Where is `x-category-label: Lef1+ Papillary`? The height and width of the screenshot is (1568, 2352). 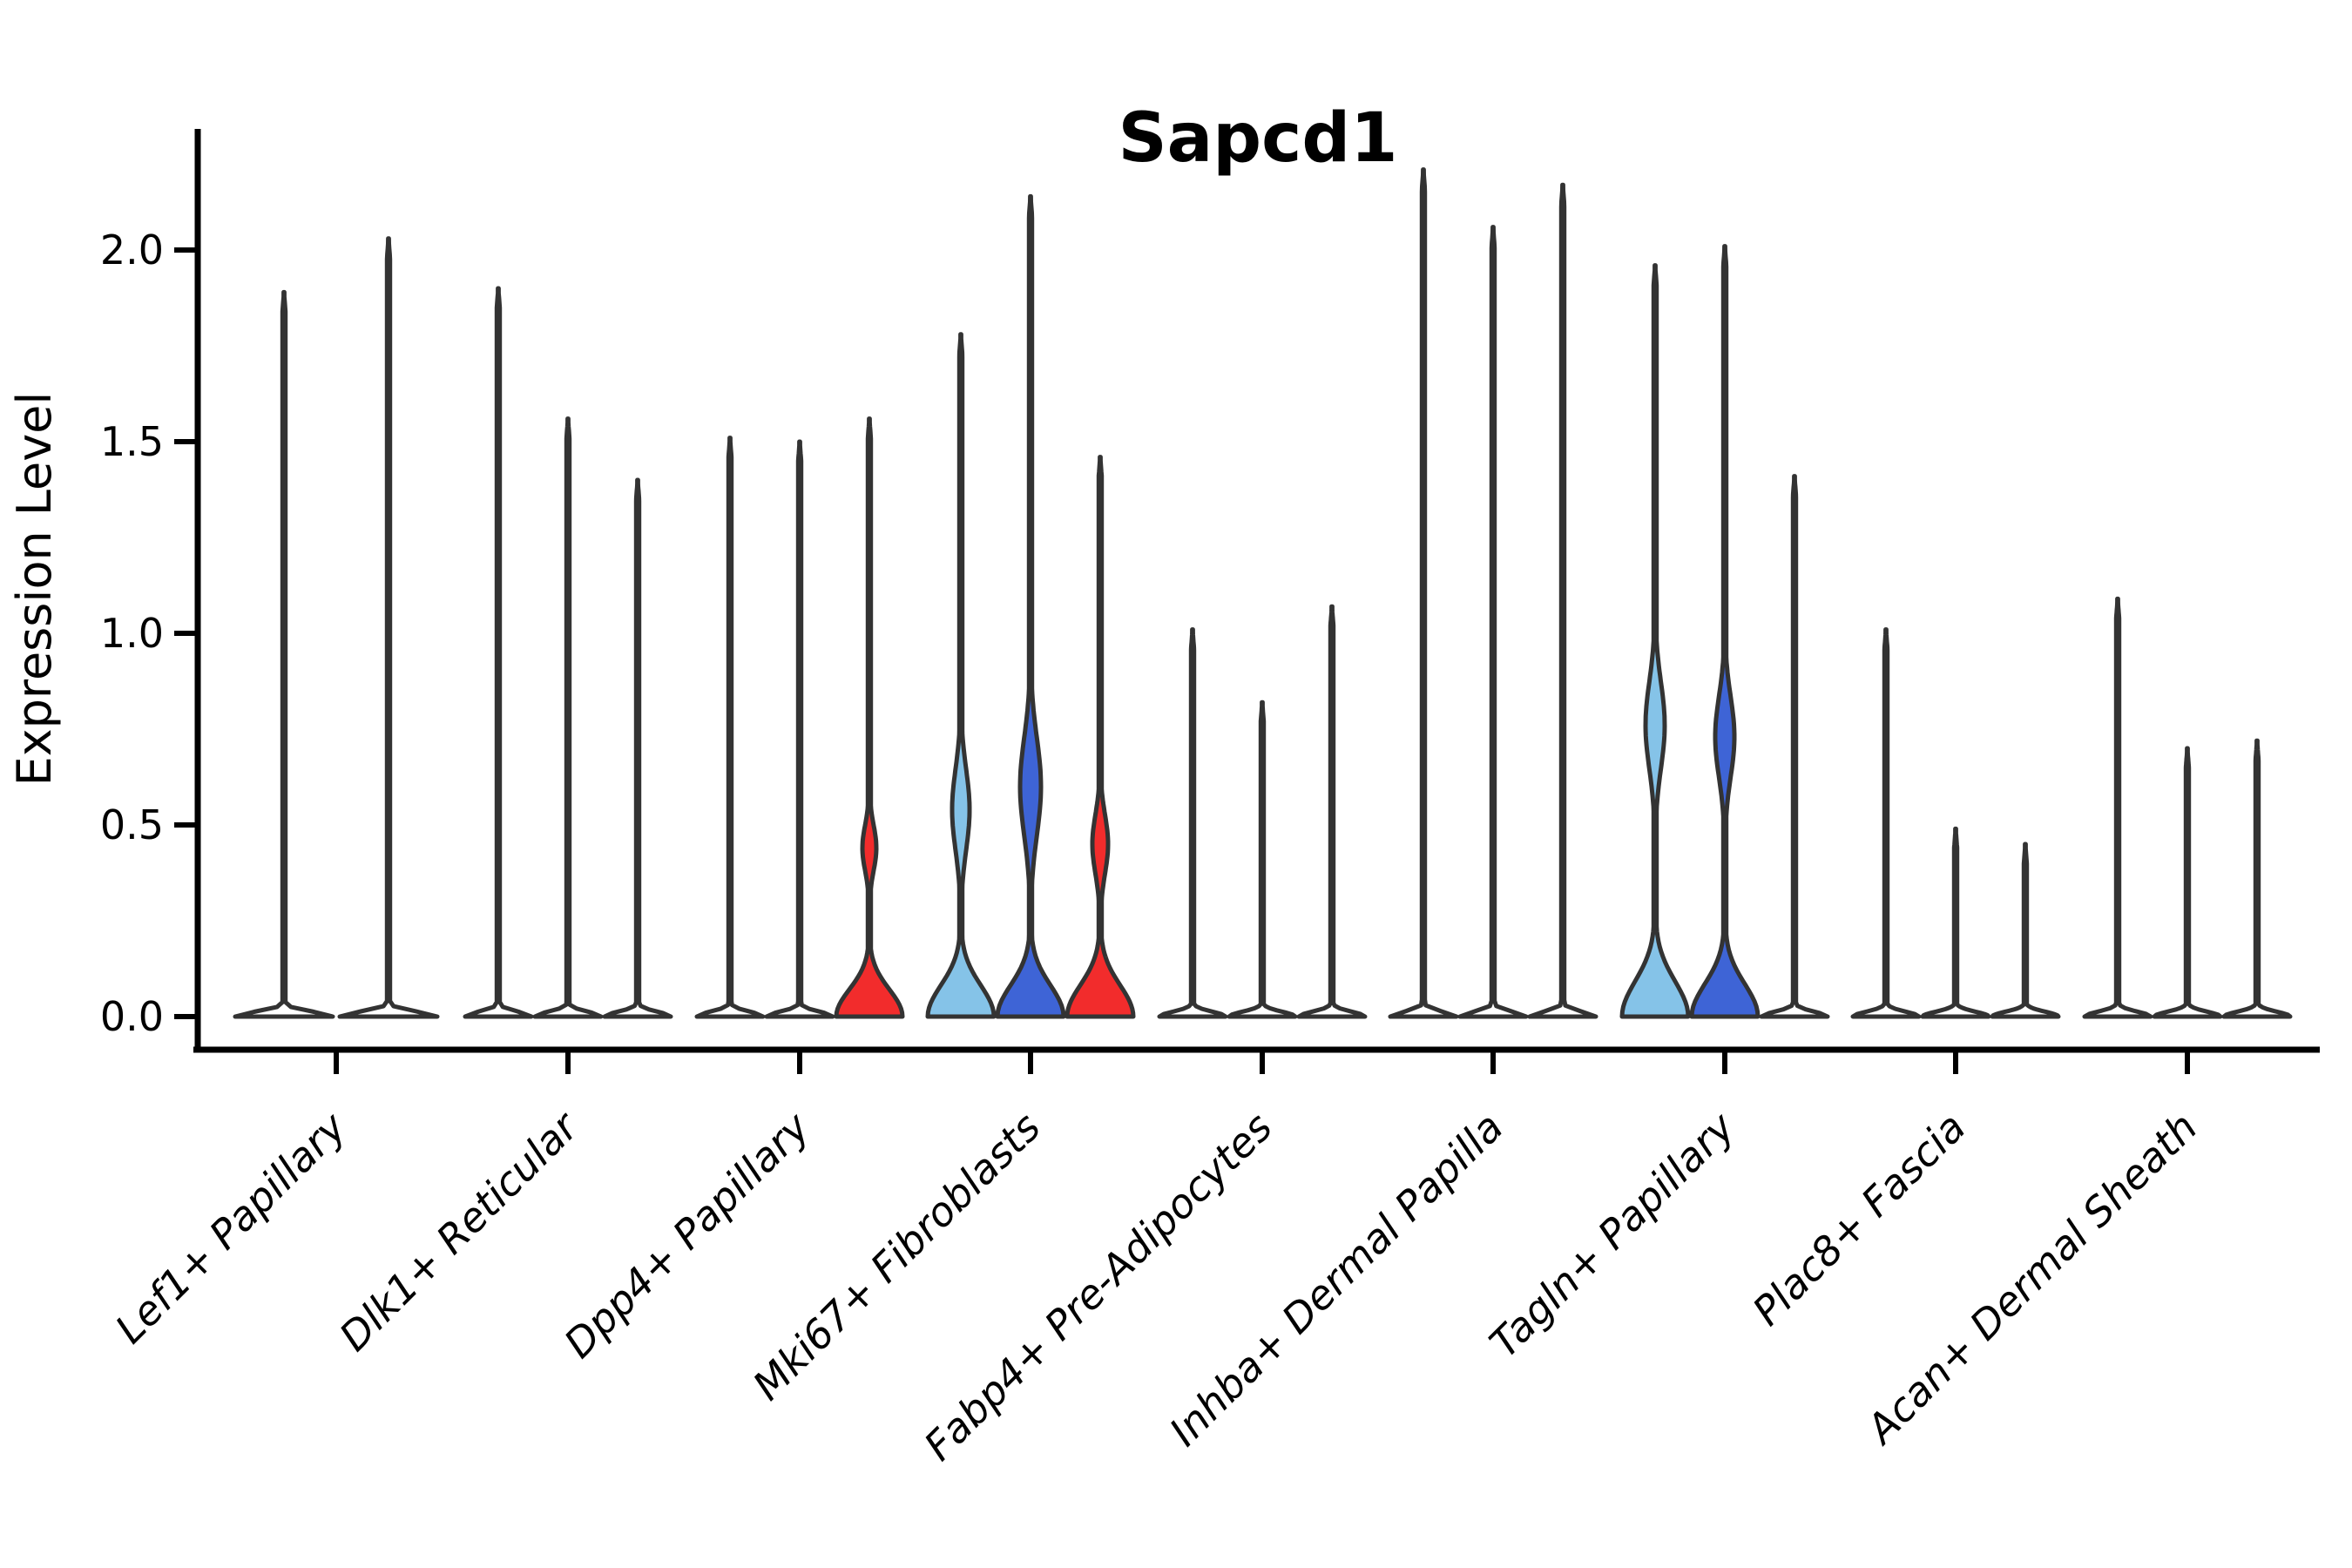
x-category-label: Lef1+ Papillary is located at coordinates (230, 1227).